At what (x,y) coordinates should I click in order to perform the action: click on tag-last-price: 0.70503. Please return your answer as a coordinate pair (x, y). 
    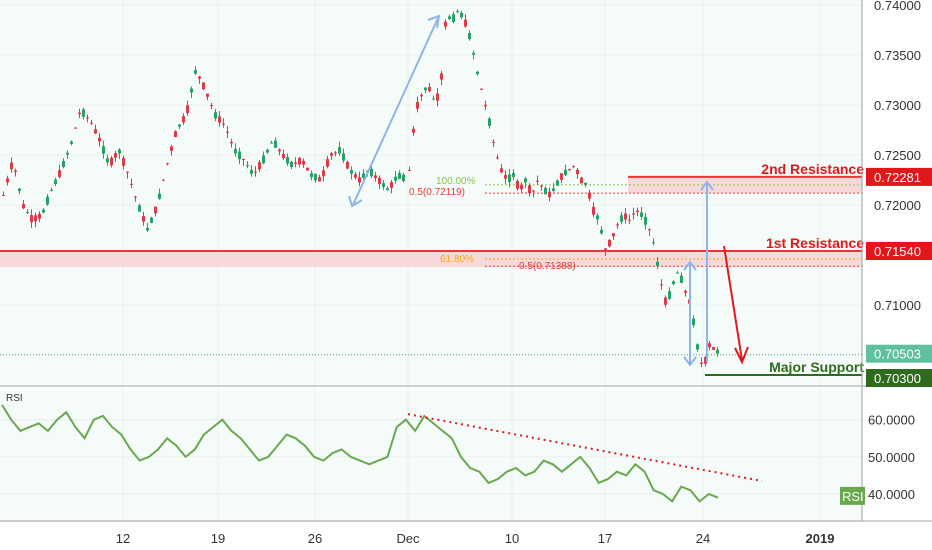
    Looking at the image, I should click on (897, 354).